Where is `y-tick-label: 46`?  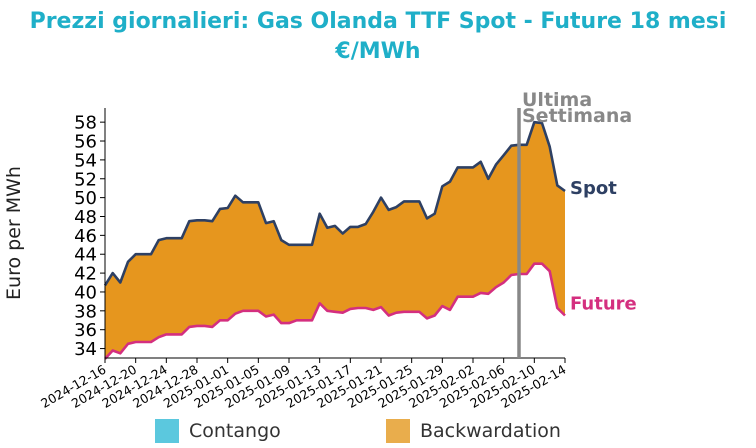
y-tick-label: 46 is located at coordinates (85, 236).